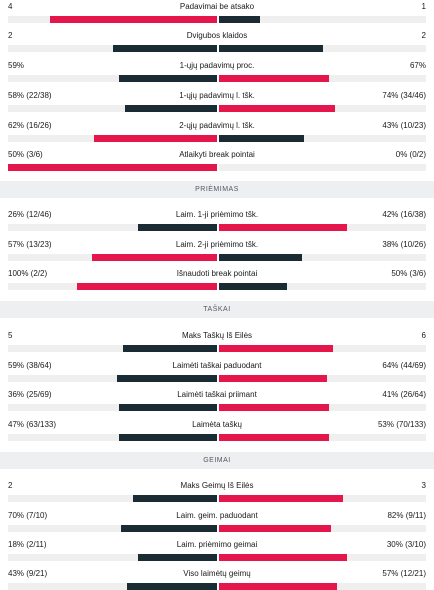 The height and width of the screenshot is (590, 434). Describe the element at coordinates (404, 365) in the screenshot. I see `player2-value: 64% (44/69)` at that location.